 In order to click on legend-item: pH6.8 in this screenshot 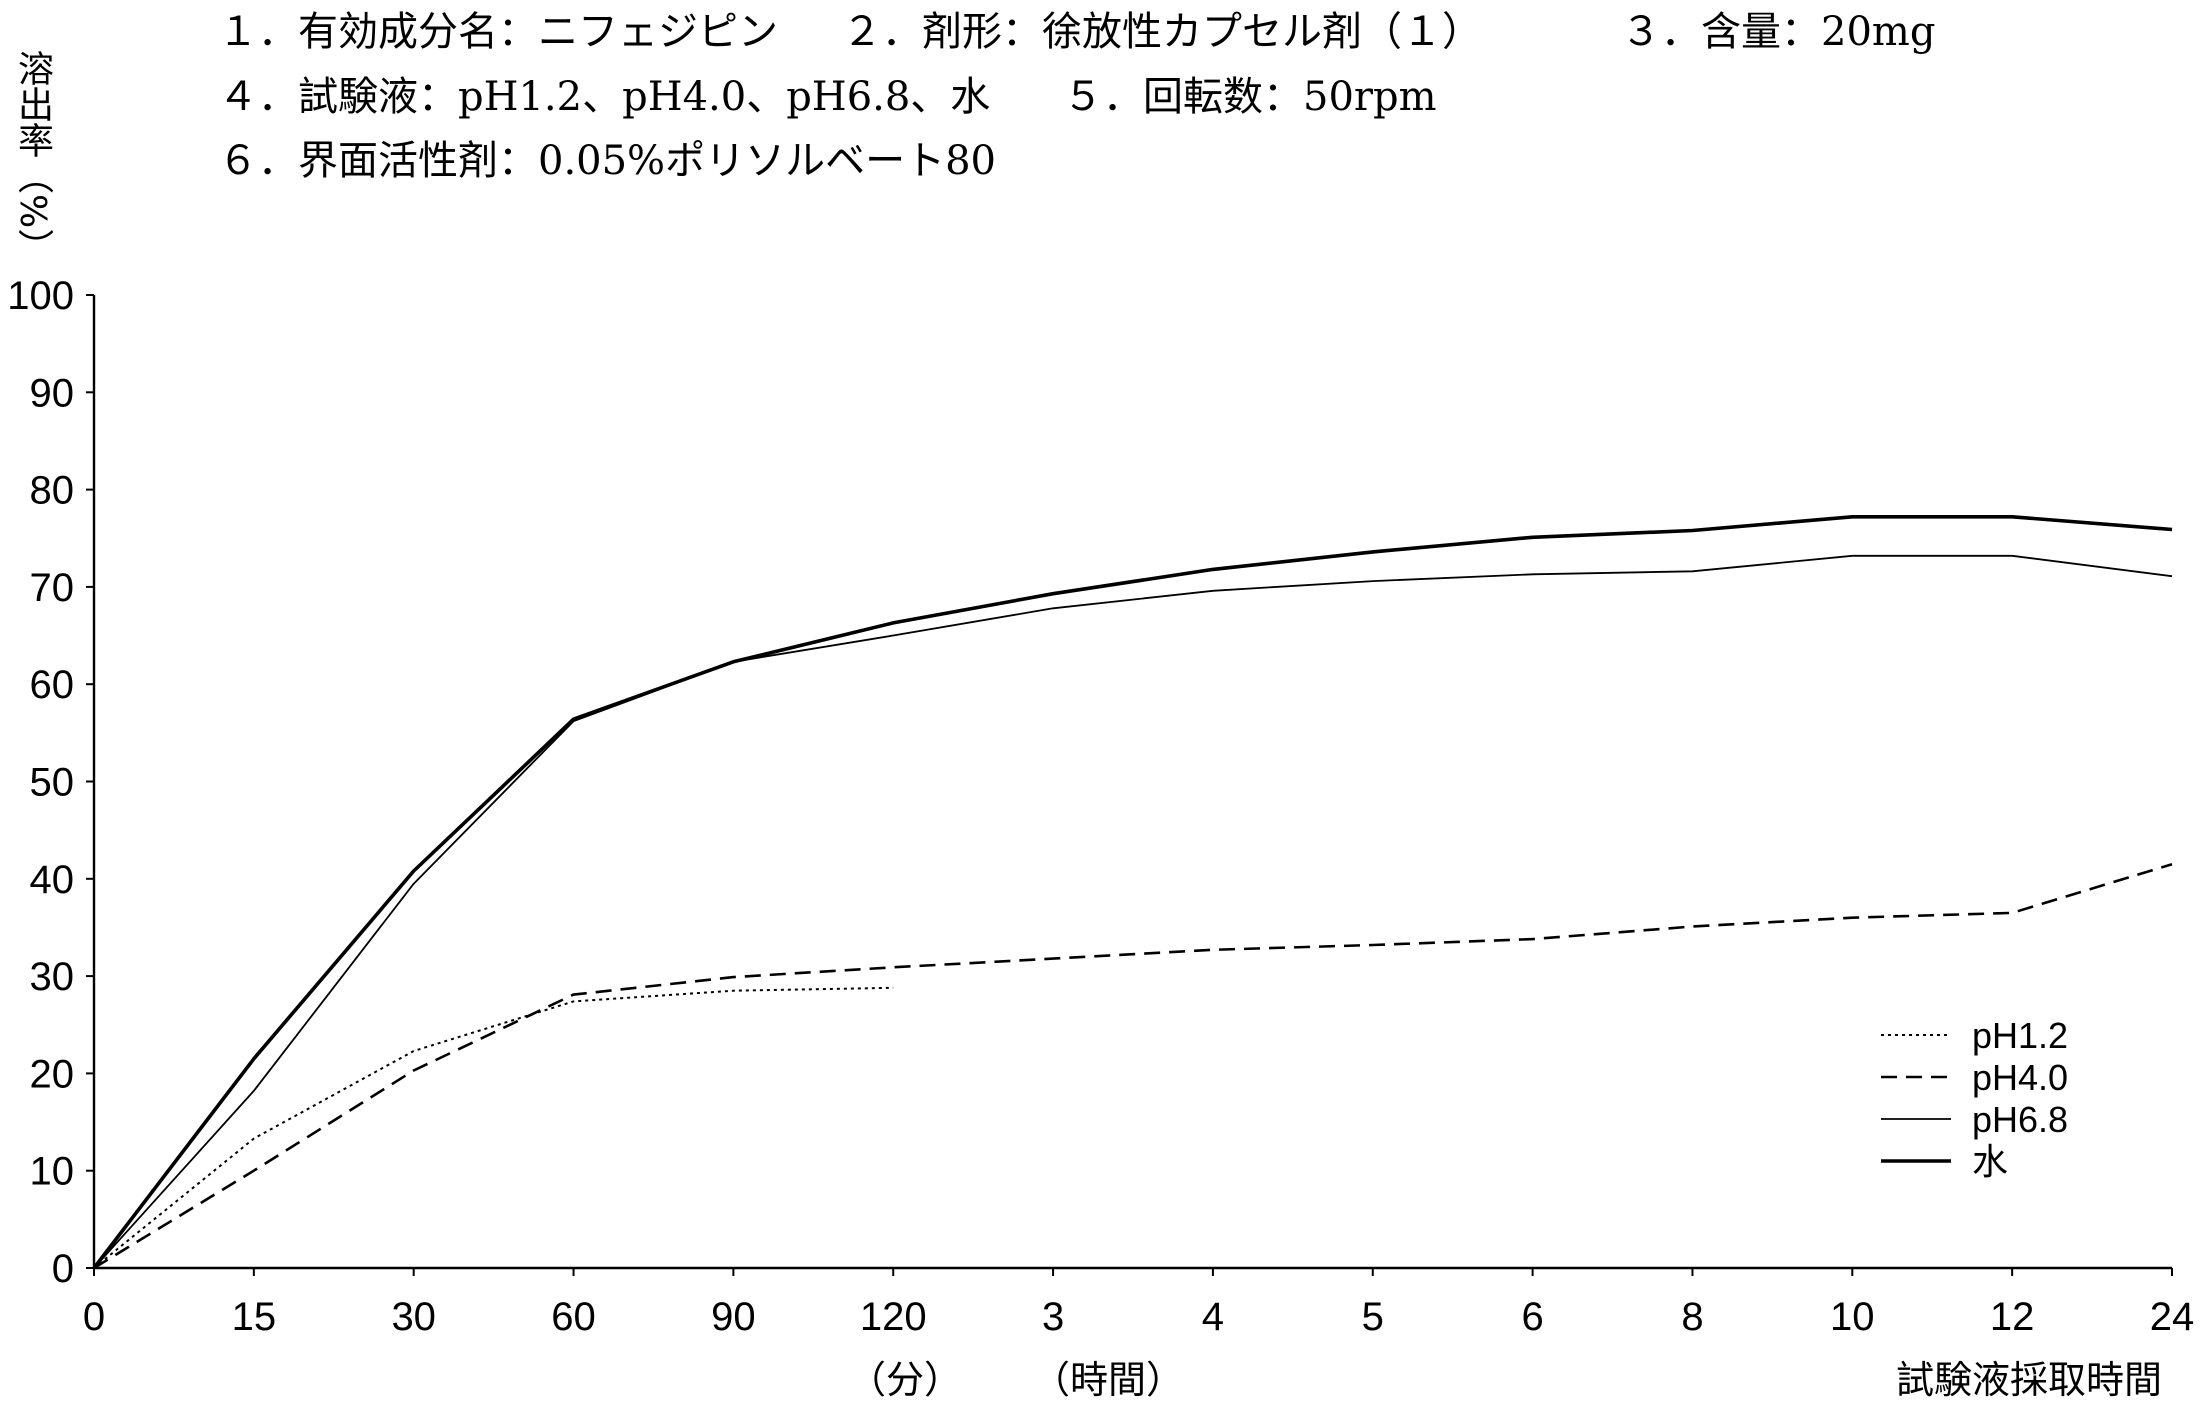, I will do `click(1974, 1119)`.